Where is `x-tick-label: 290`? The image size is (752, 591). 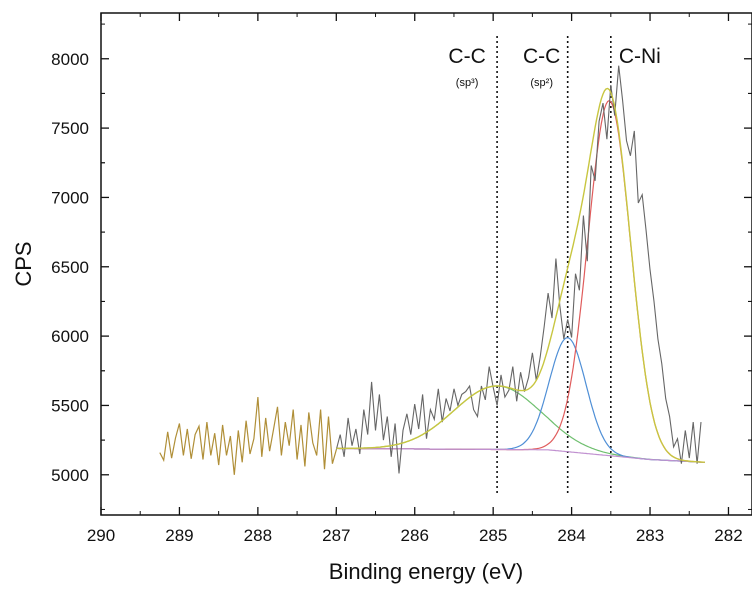
x-tick-label: 290 is located at coordinates (101, 535).